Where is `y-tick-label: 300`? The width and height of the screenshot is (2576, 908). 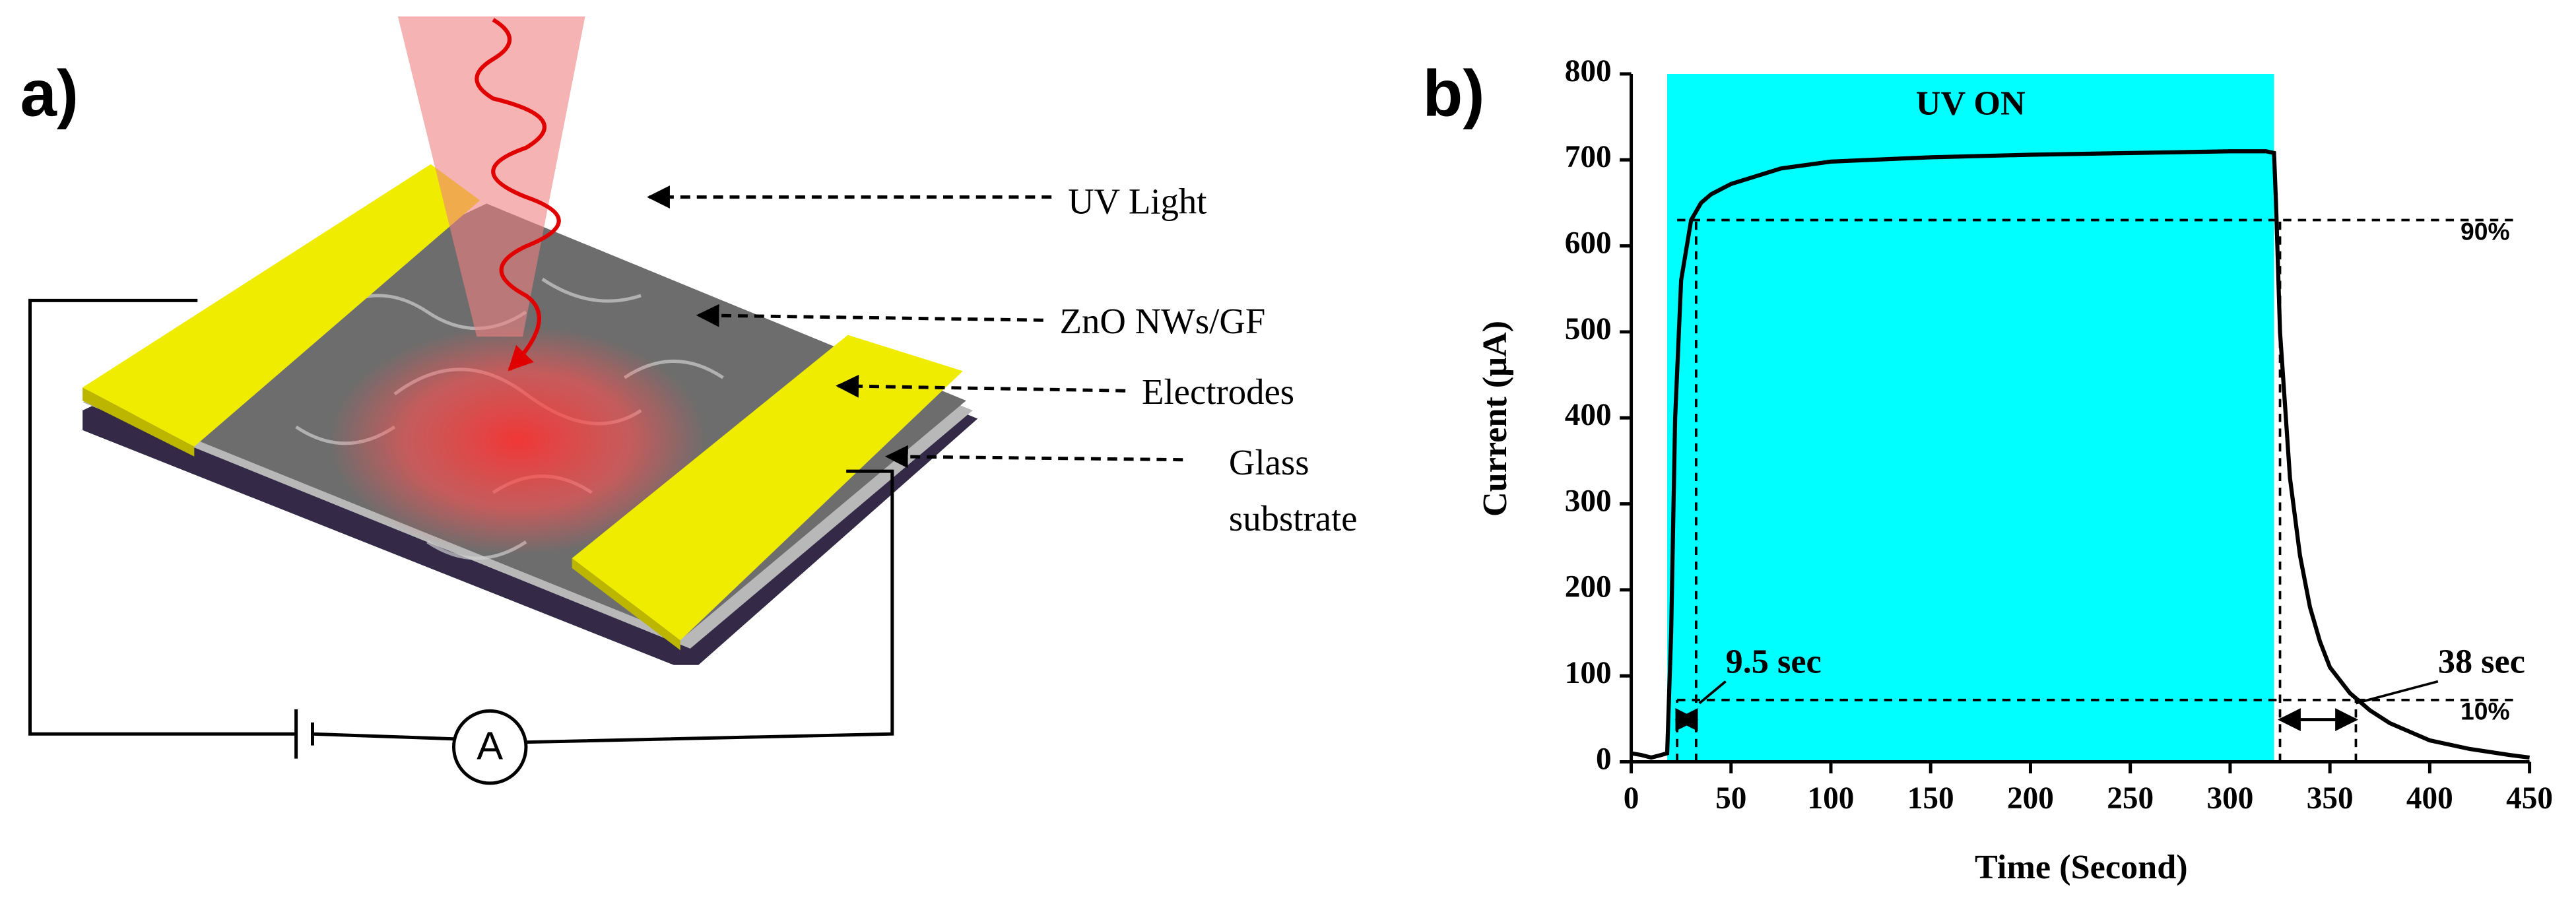 y-tick-label: 300 is located at coordinates (1588, 501).